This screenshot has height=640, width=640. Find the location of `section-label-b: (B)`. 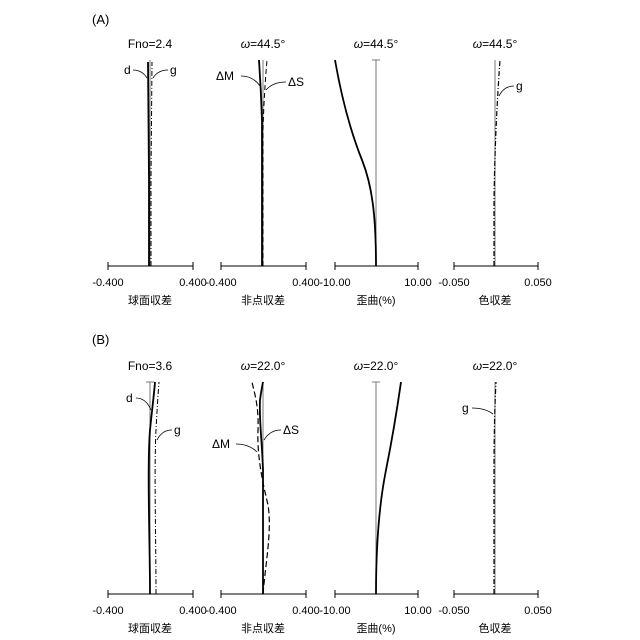

section-label-b: (B) is located at coordinates (100, 339).